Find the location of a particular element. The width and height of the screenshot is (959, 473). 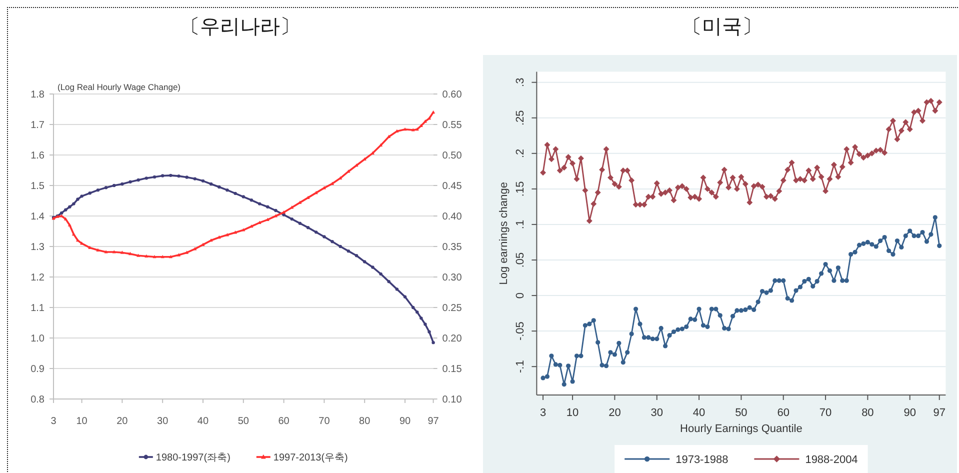

y-tick-label: 1.8 is located at coordinates (37, 95).